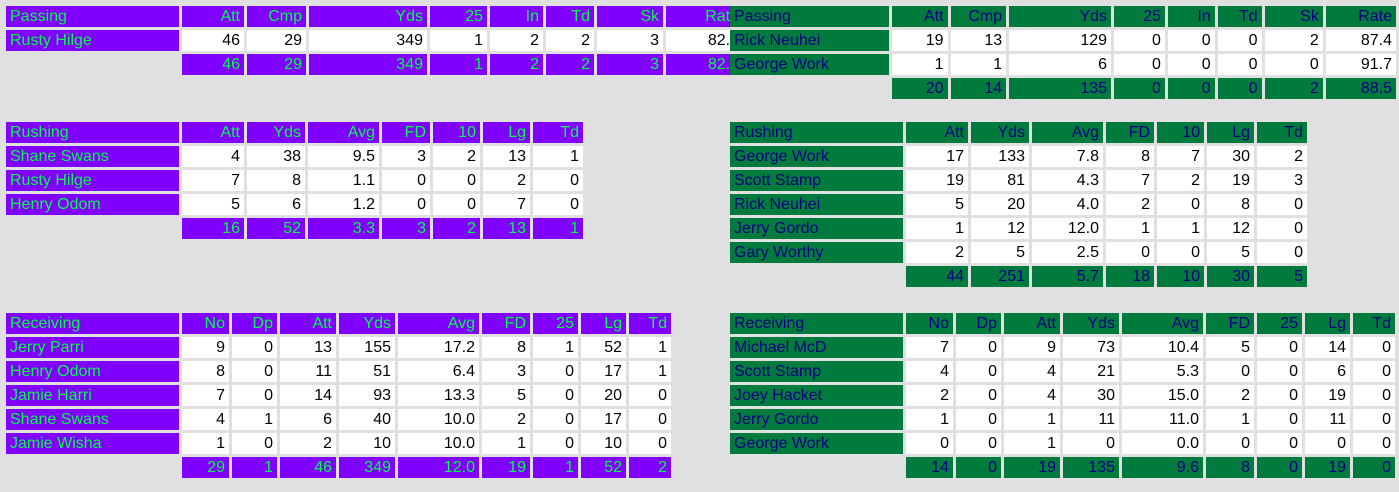  Describe the element at coordinates (456, 228) in the screenshot. I see `total-cell: 2` at that location.